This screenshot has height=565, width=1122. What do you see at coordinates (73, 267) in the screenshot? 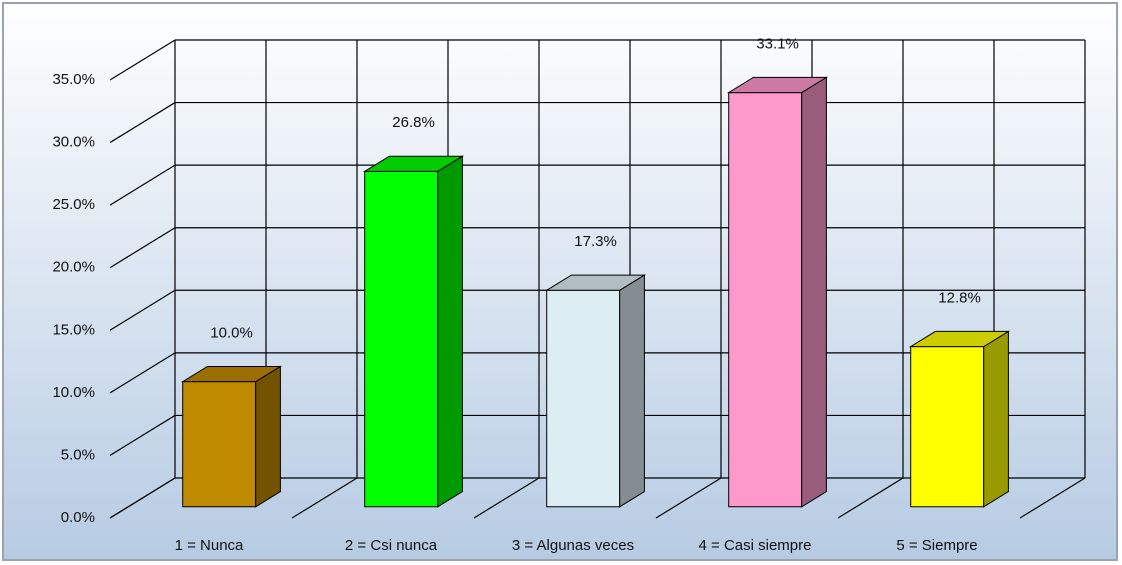
I see `y-tick-label: 20.0%` at bounding box center [73, 267].